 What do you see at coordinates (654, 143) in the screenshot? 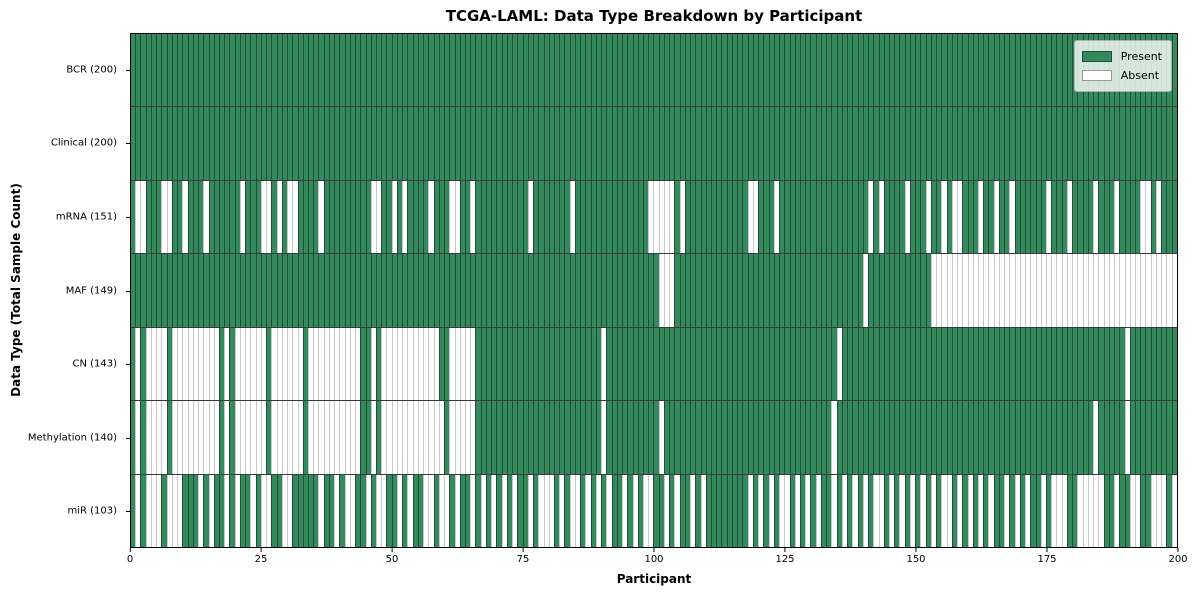
I see `heatmap-row-clinical` at bounding box center [654, 143].